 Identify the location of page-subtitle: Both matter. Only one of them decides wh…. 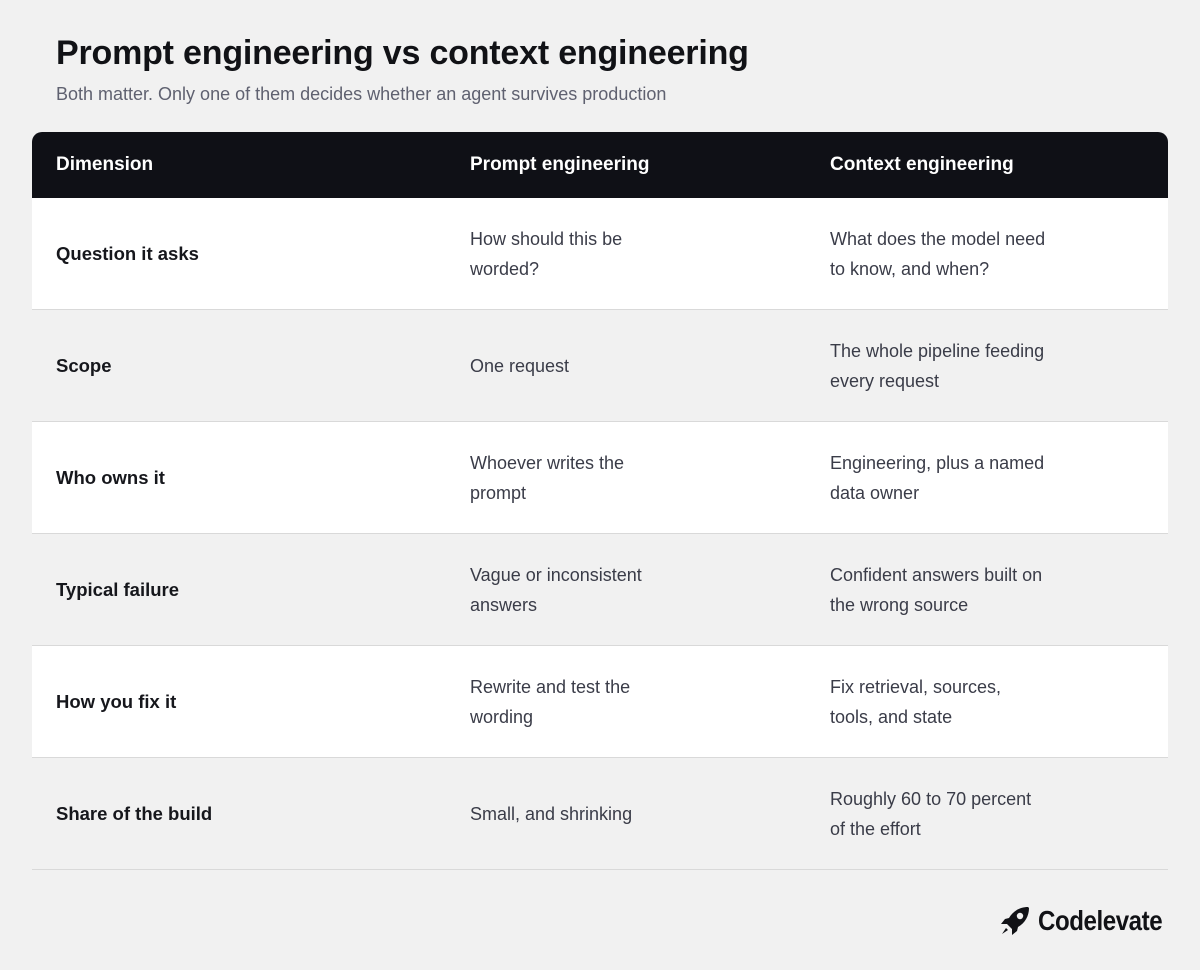
(361, 94).